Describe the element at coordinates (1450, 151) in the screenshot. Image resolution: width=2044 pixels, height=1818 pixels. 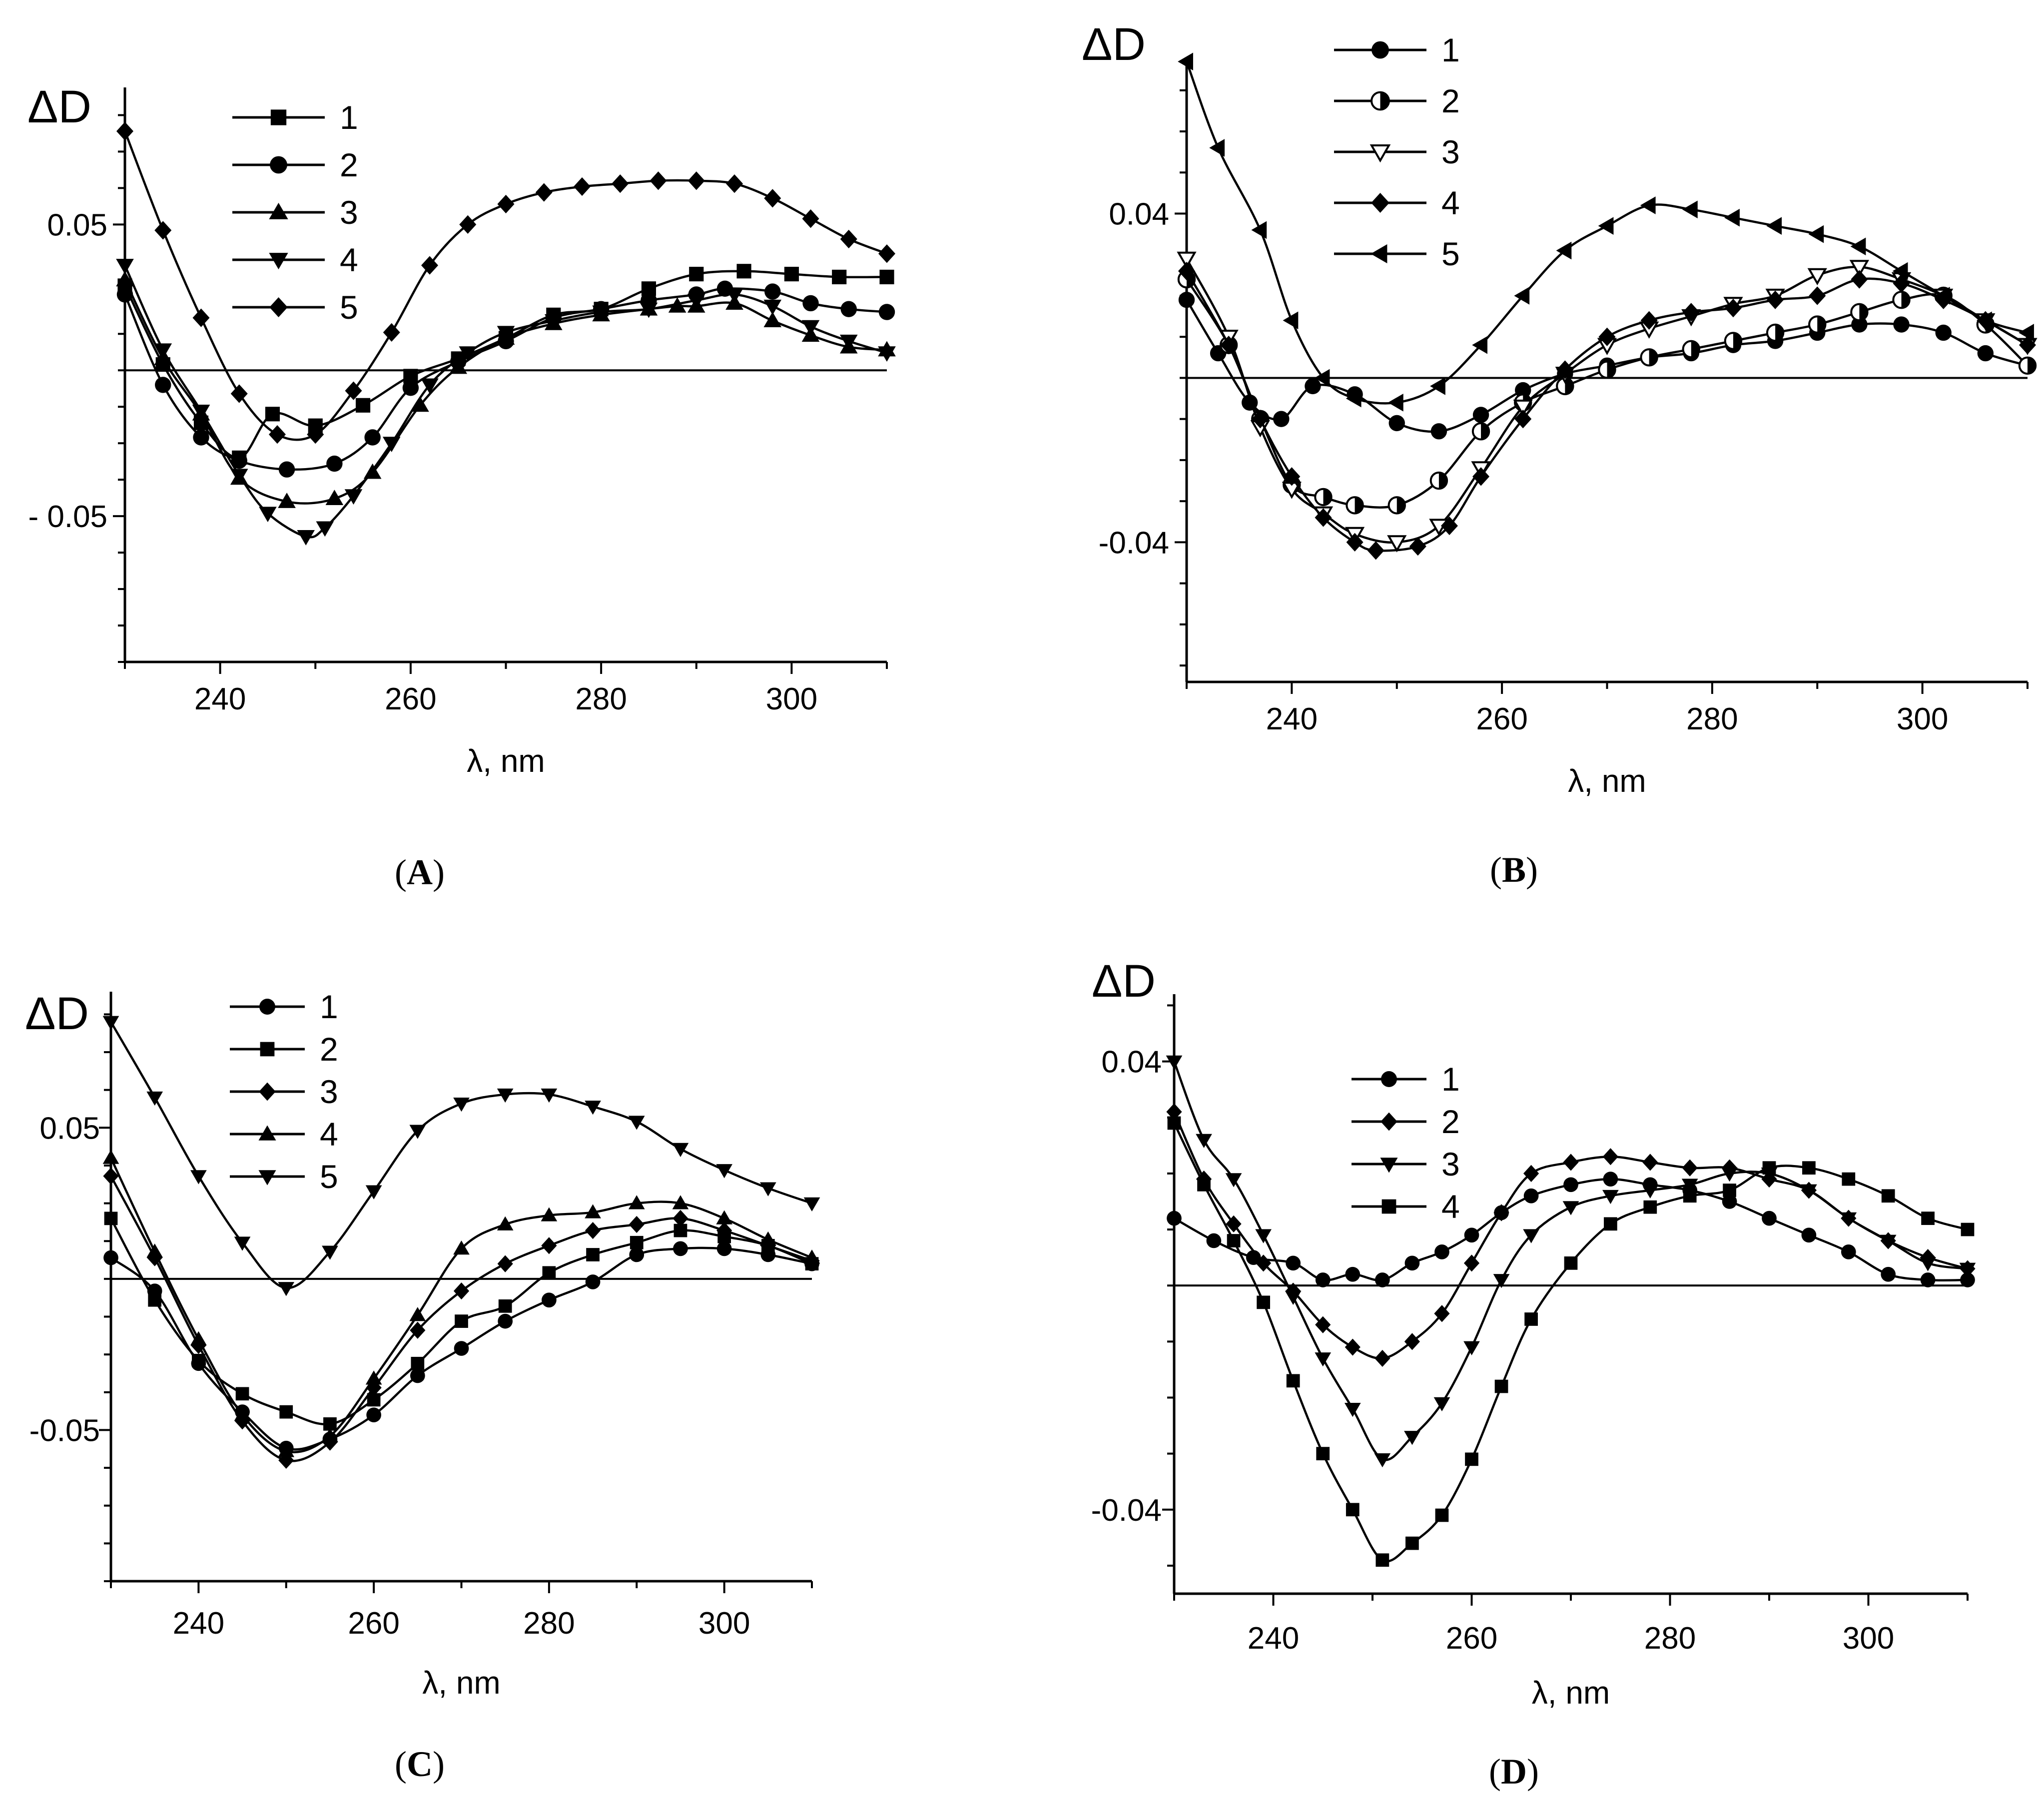
I see `legend-label: 3` at that location.